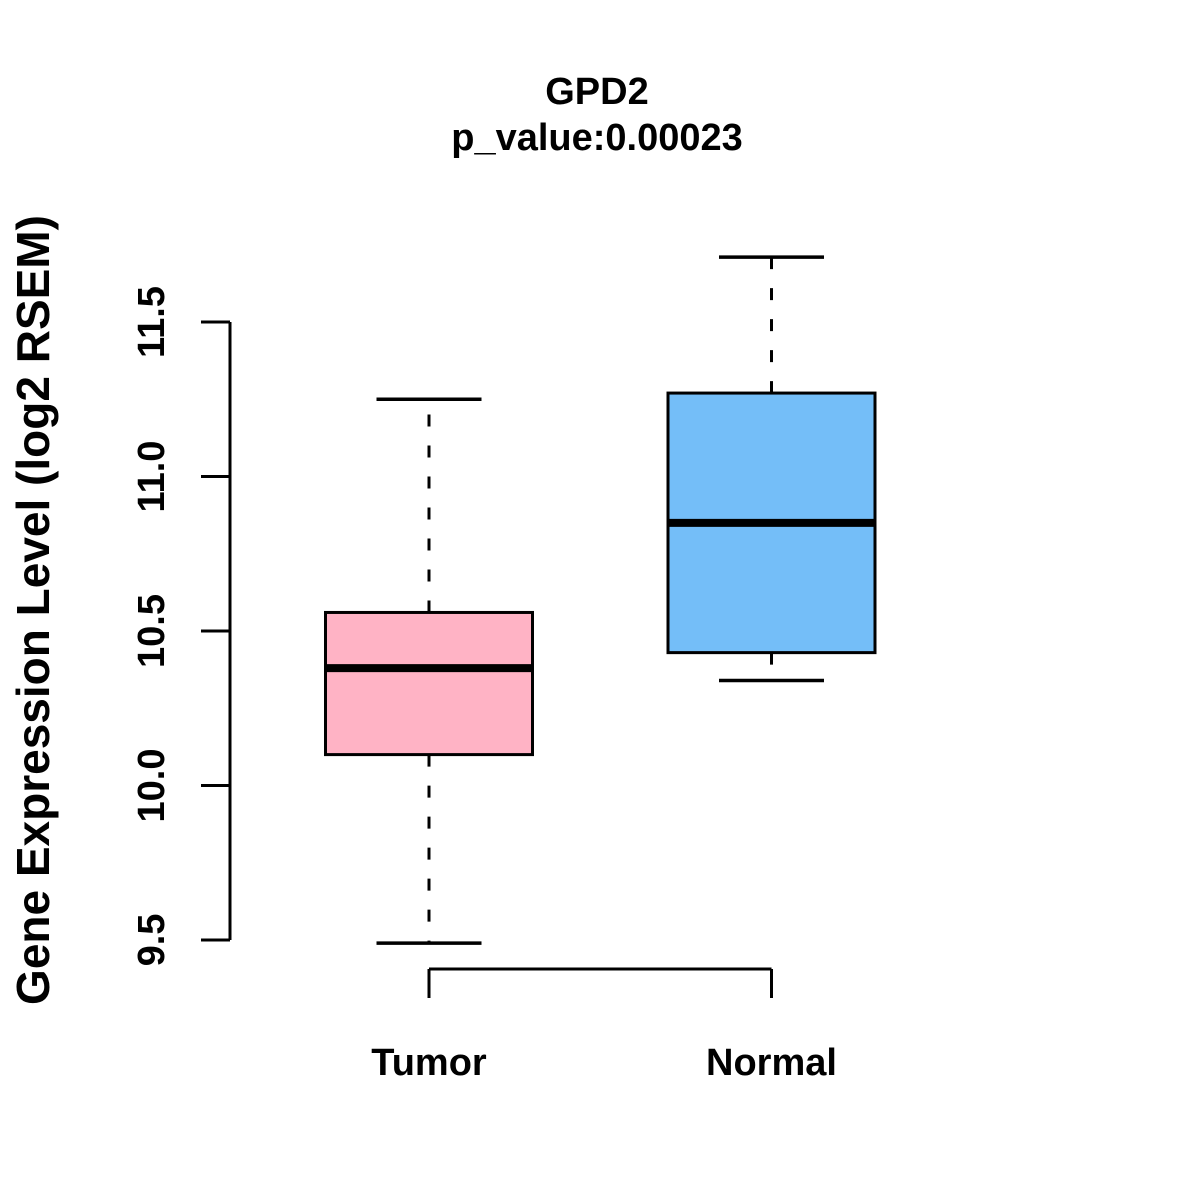  Describe the element at coordinates (597, 115) in the screenshot. I see `chart-title-block: GPD2 p_value:0.00023` at that location.